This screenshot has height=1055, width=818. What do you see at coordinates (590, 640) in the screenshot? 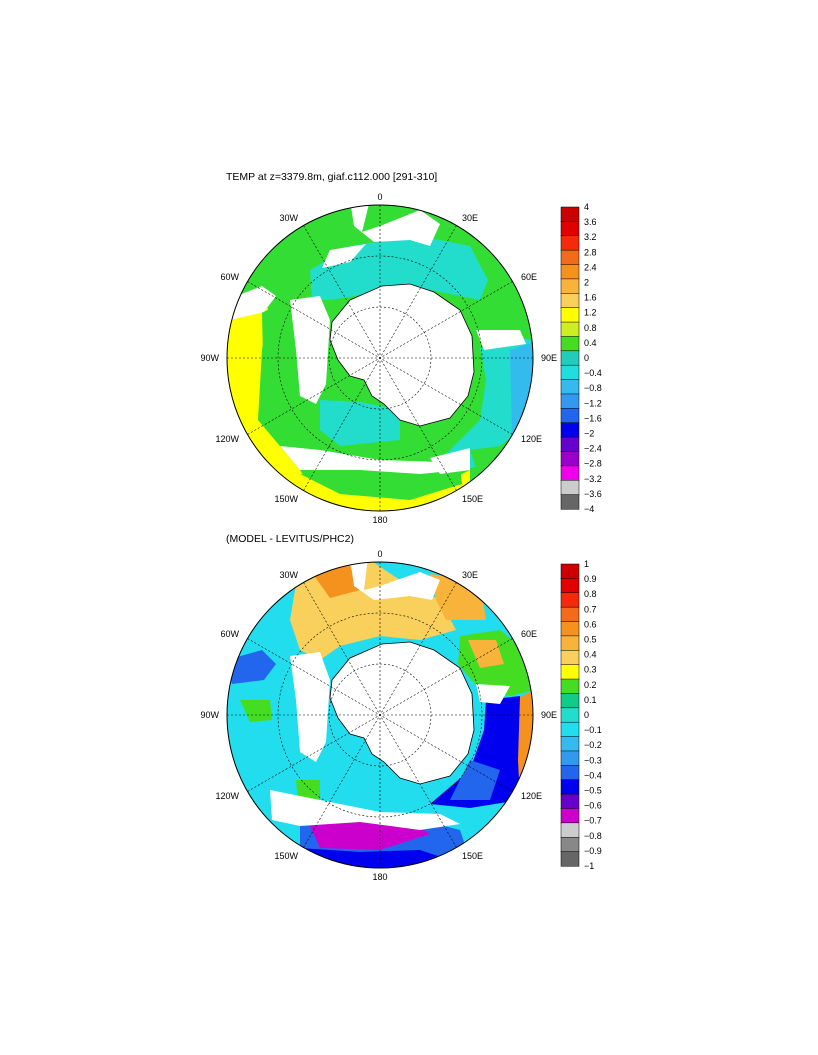
I see `colorbar-label: 0.5` at bounding box center [590, 640].